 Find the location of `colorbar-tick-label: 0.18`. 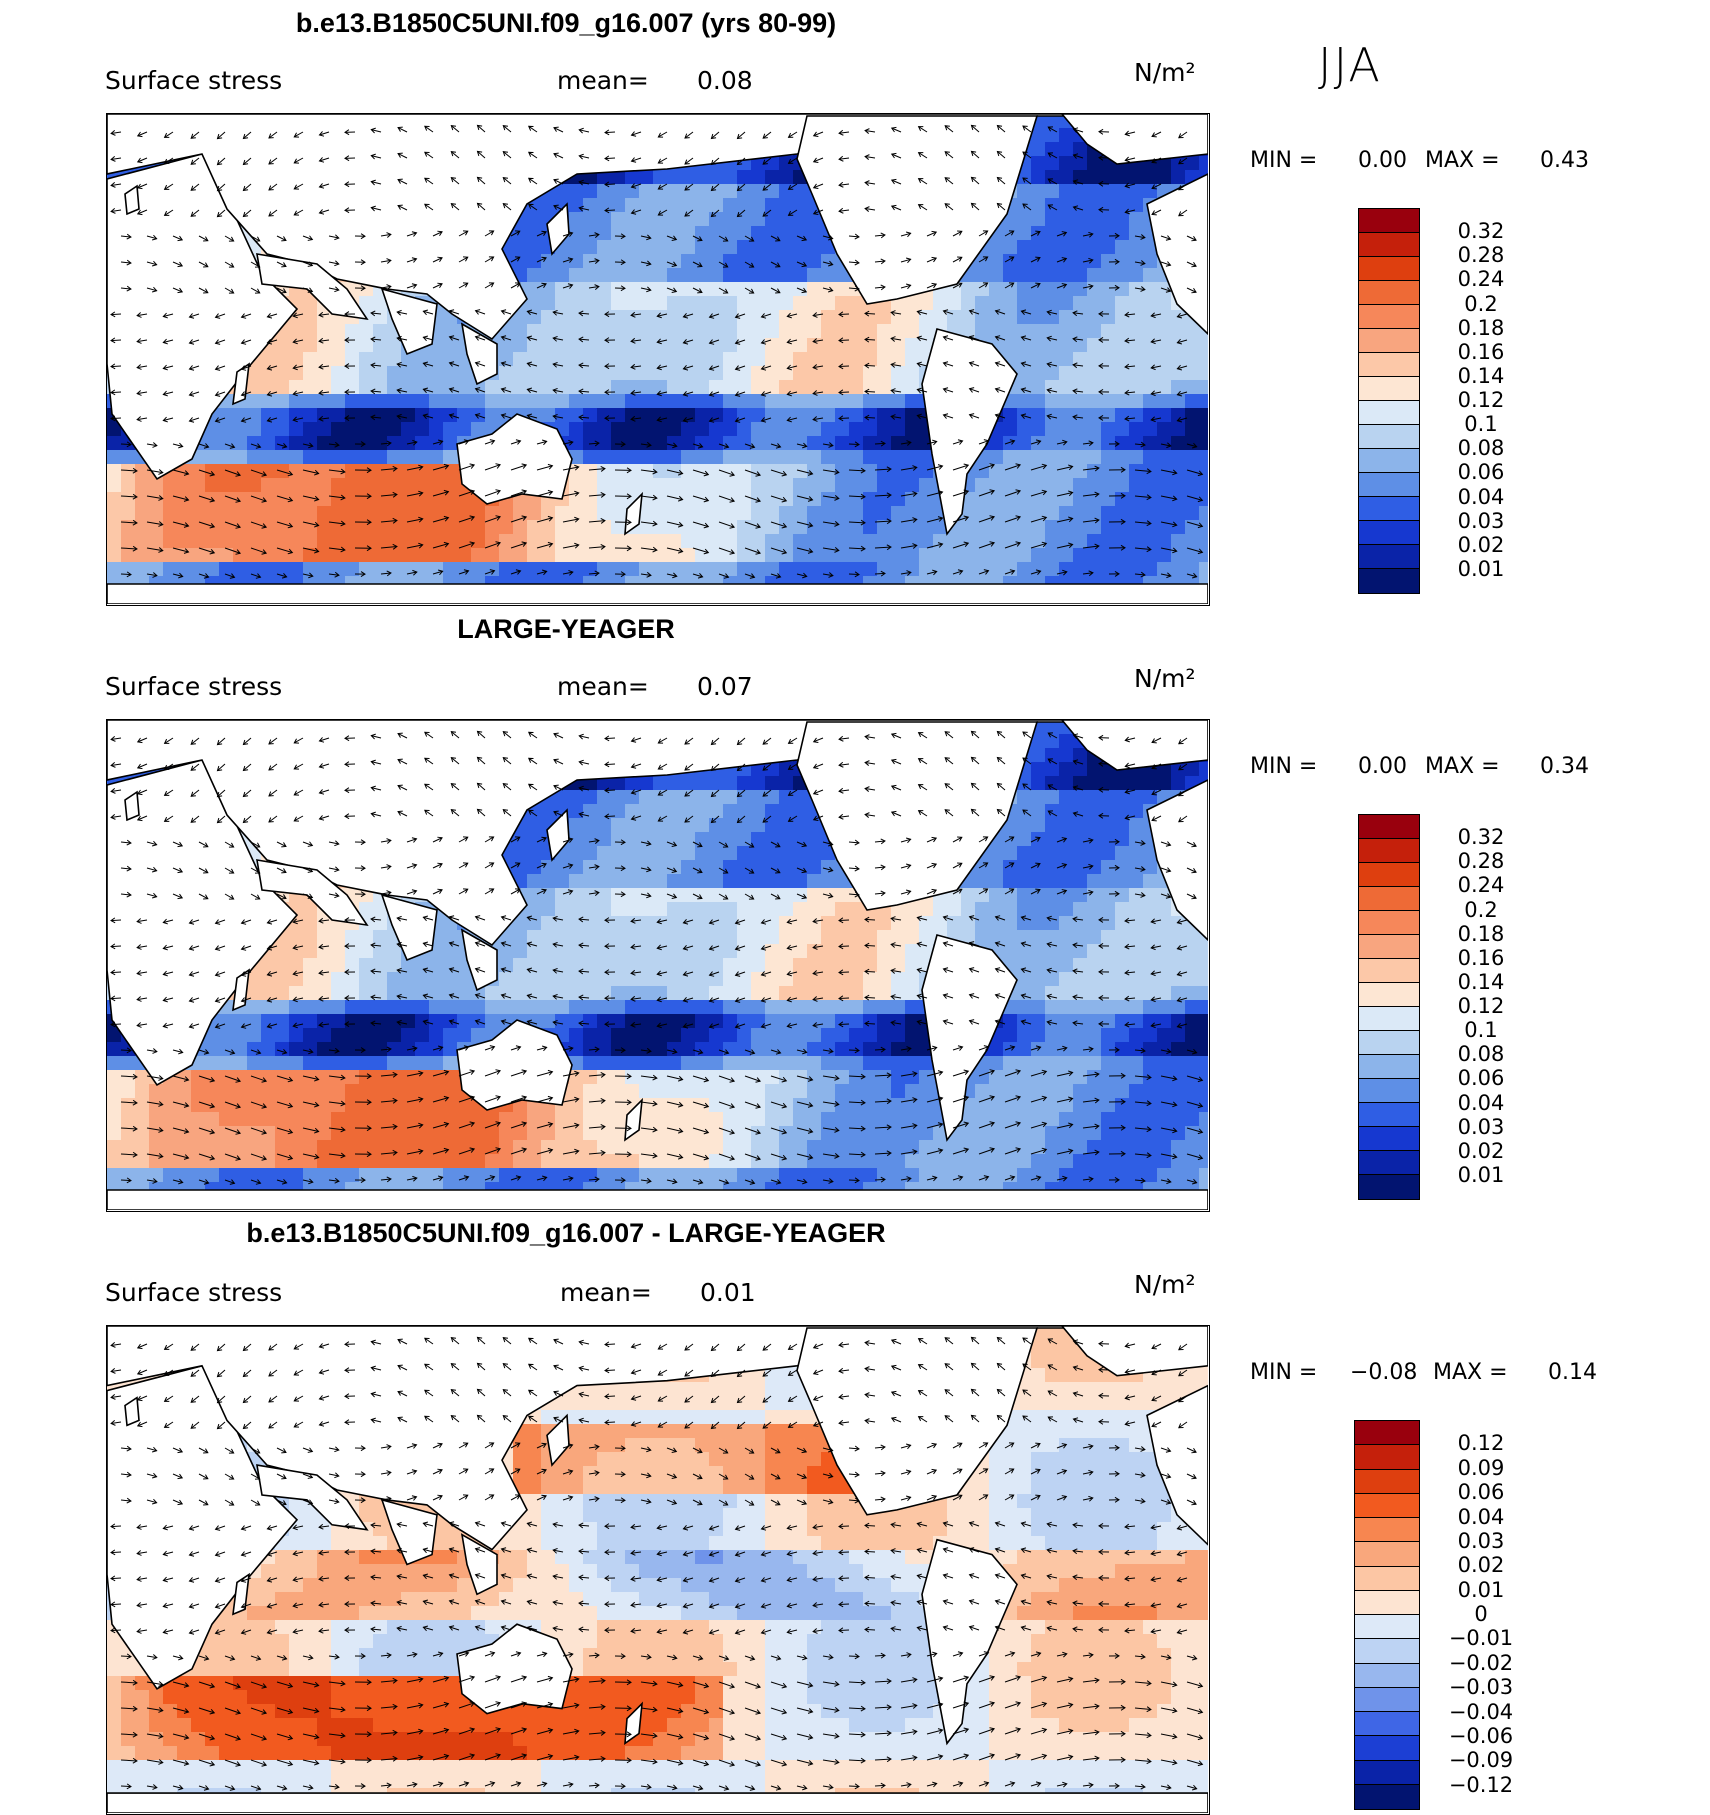

colorbar-tick-label: 0.18 is located at coordinates (1481, 327).